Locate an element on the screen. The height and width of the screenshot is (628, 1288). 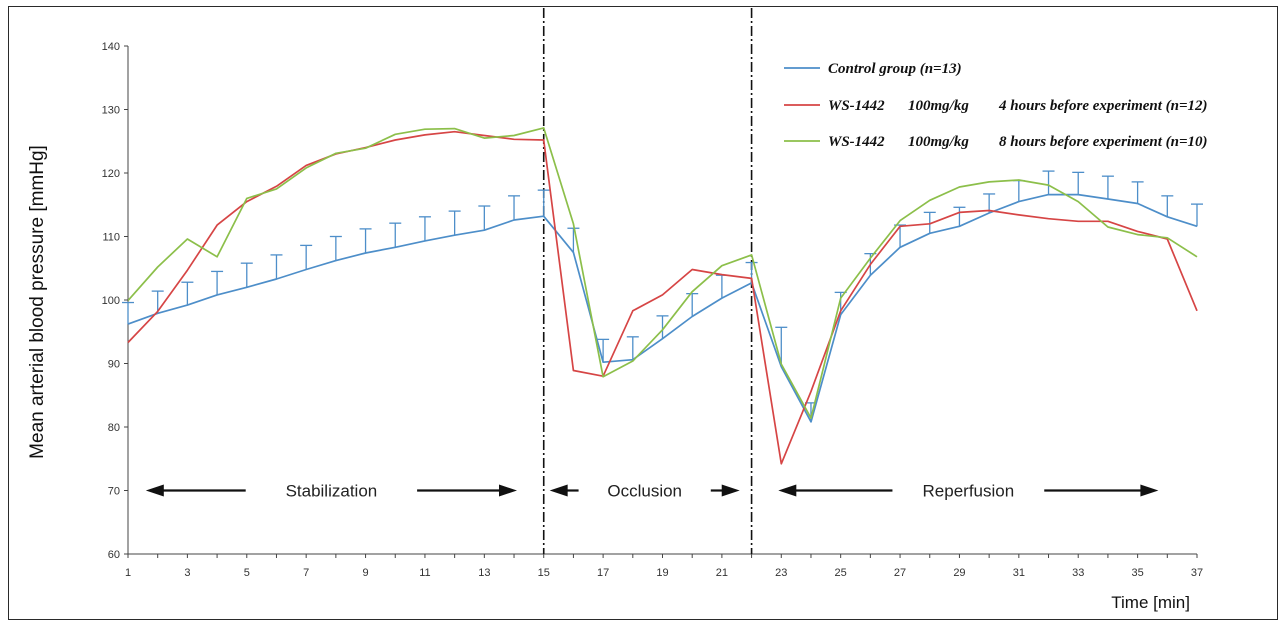
legend-label-8h-drug: WS-1442 is located at coordinates (856, 142).